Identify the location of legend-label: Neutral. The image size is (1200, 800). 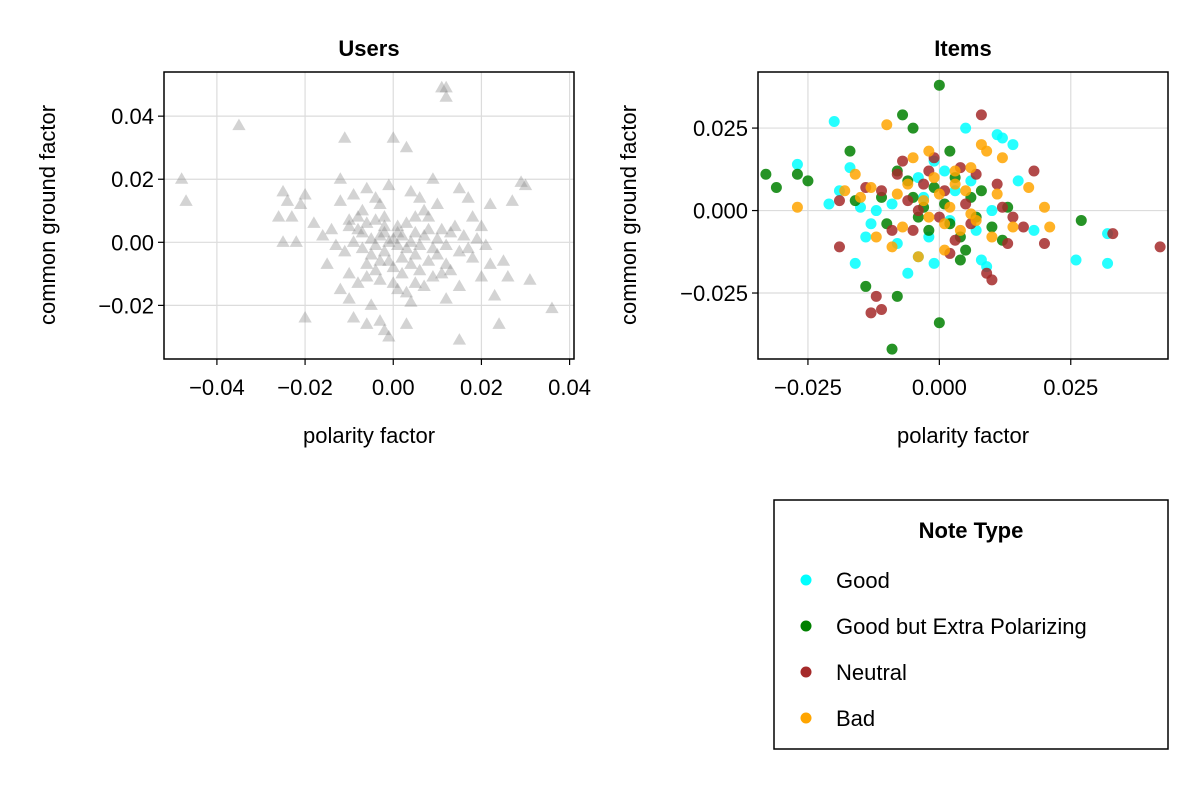
(871, 672).